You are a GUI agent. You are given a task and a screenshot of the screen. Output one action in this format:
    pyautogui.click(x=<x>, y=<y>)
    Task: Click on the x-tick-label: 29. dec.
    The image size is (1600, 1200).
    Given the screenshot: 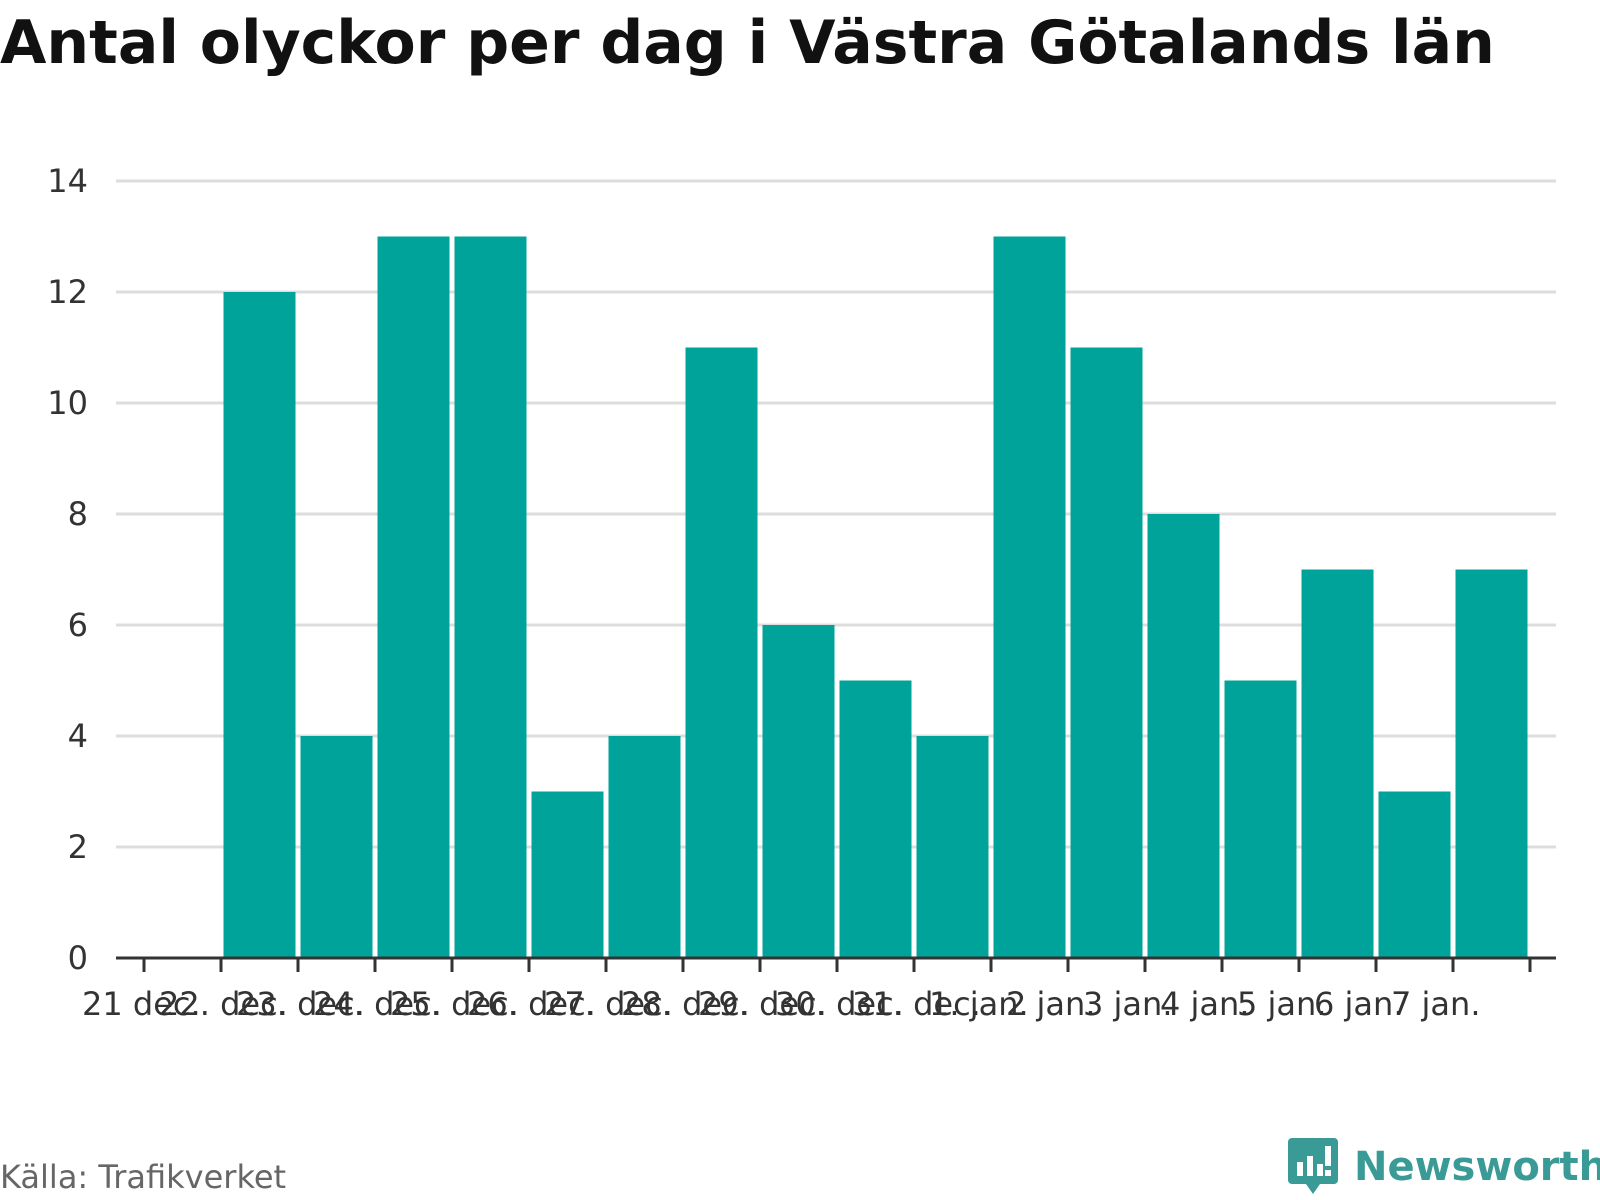 What is the action you would take?
    pyautogui.click(x=762, y=1004)
    